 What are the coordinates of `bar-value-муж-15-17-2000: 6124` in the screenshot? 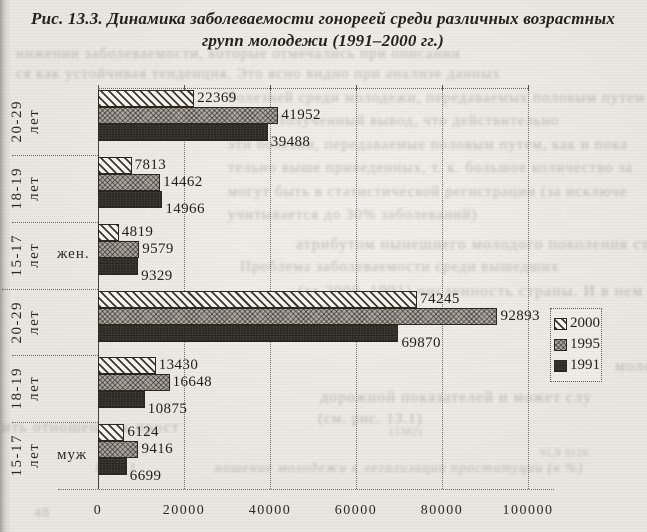 It's located at (143, 432).